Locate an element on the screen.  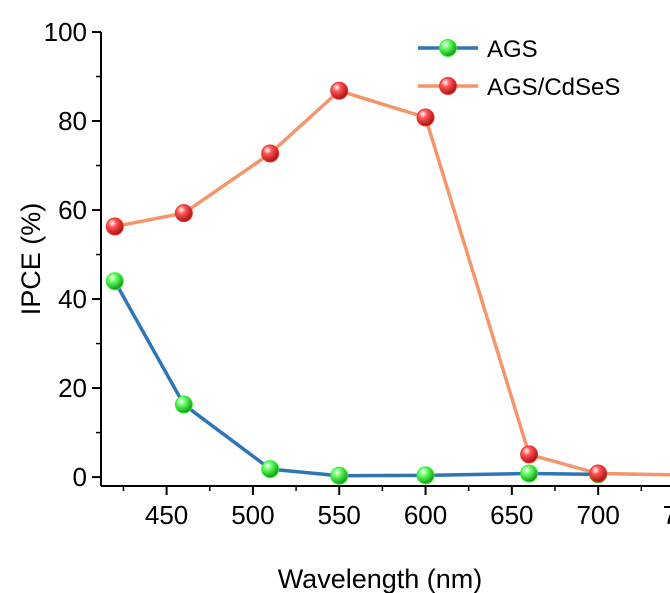
legend-item: AGS/CdSeS is located at coordinates (519, 87).